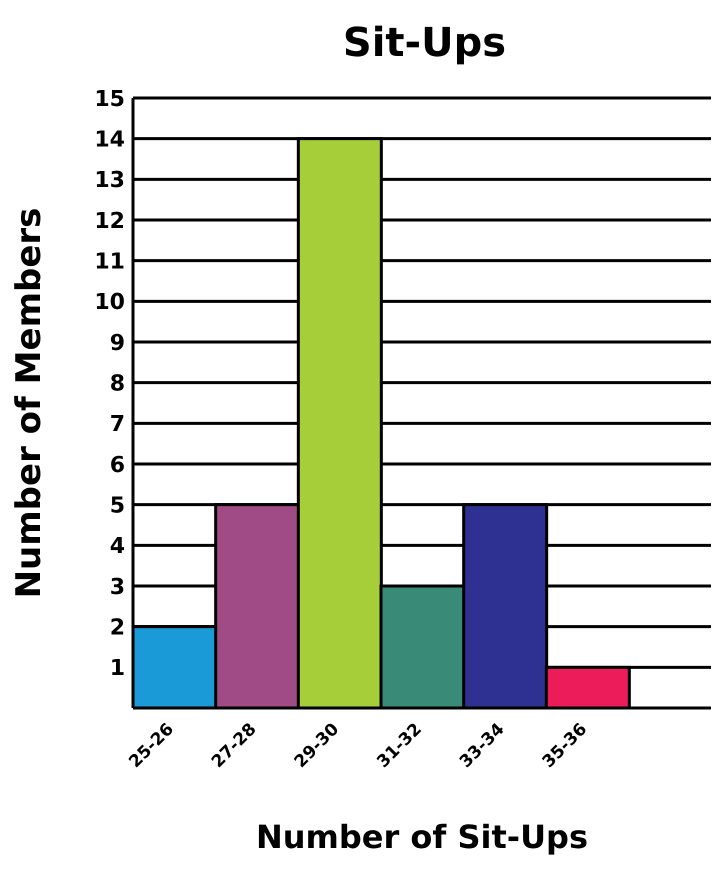  What do you see at coordinates (117, 547) in the screenshot?
I see `y-tick-label: 4` at bounding box center [117, 547].